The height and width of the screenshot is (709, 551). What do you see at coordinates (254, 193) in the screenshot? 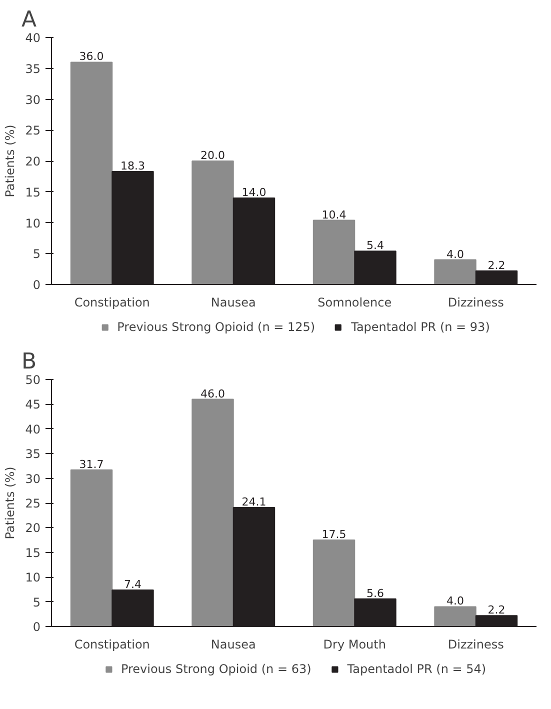
I see `text: 14.0` at bounding box center [254, 193].